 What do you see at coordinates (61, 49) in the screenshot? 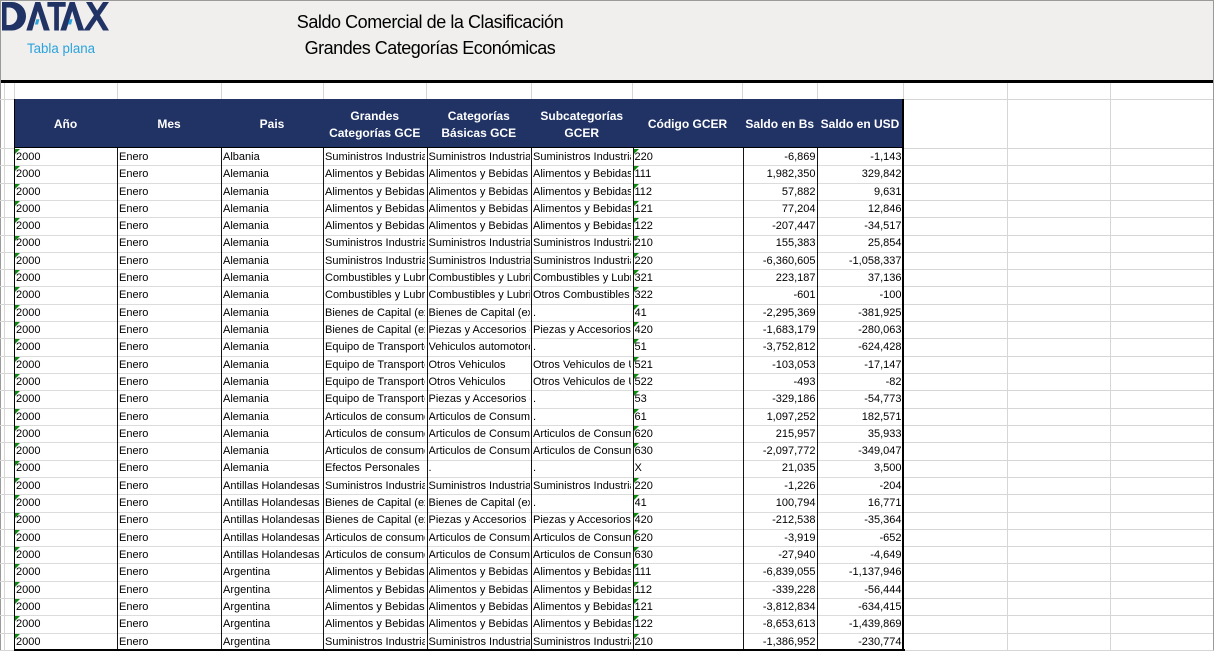
I see `svg-text: Tabla plana` at bounding box center [61, 49].